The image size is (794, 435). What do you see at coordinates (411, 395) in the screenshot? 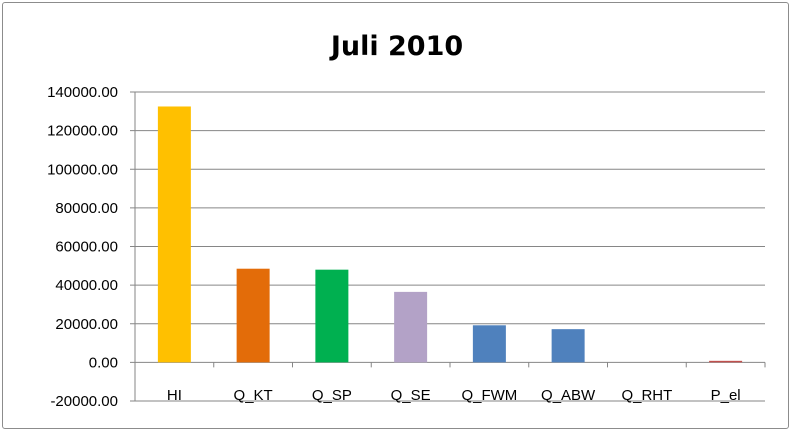
I see `x-tick-label: Q_SE` at bounding box center [411, 395].